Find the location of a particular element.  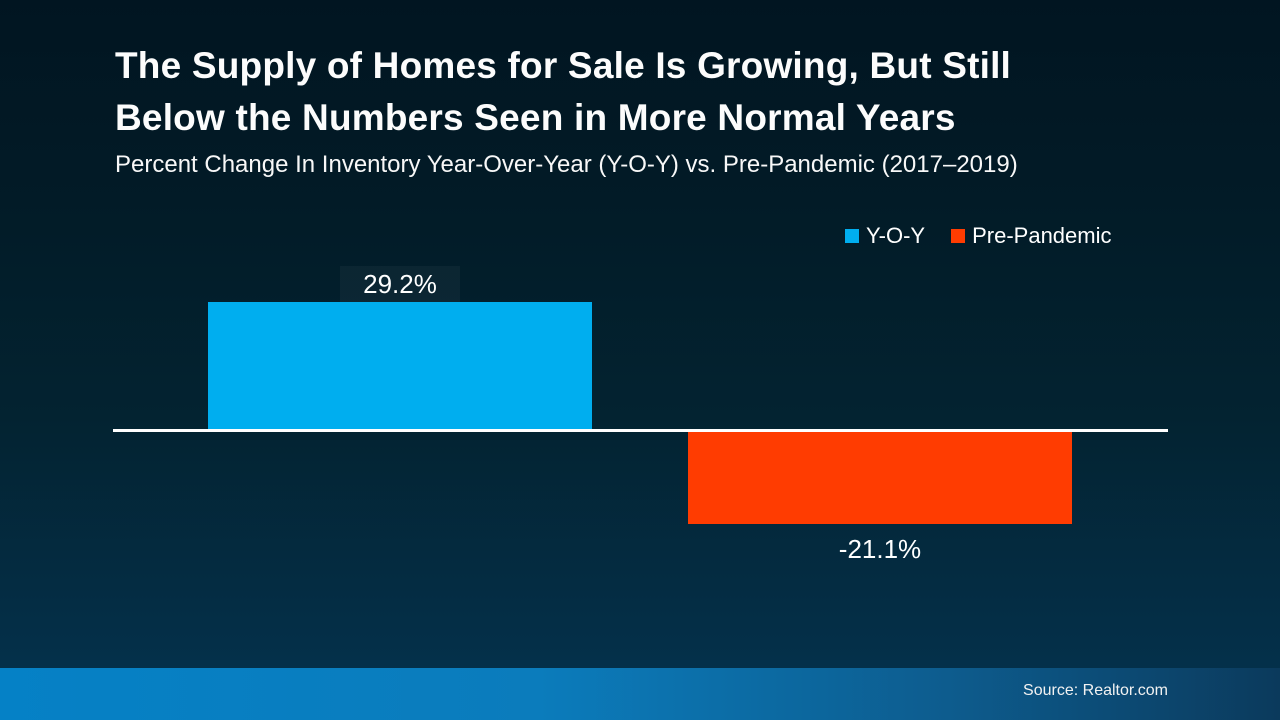

x-axis-baseline is located at coordinates (640, 430).